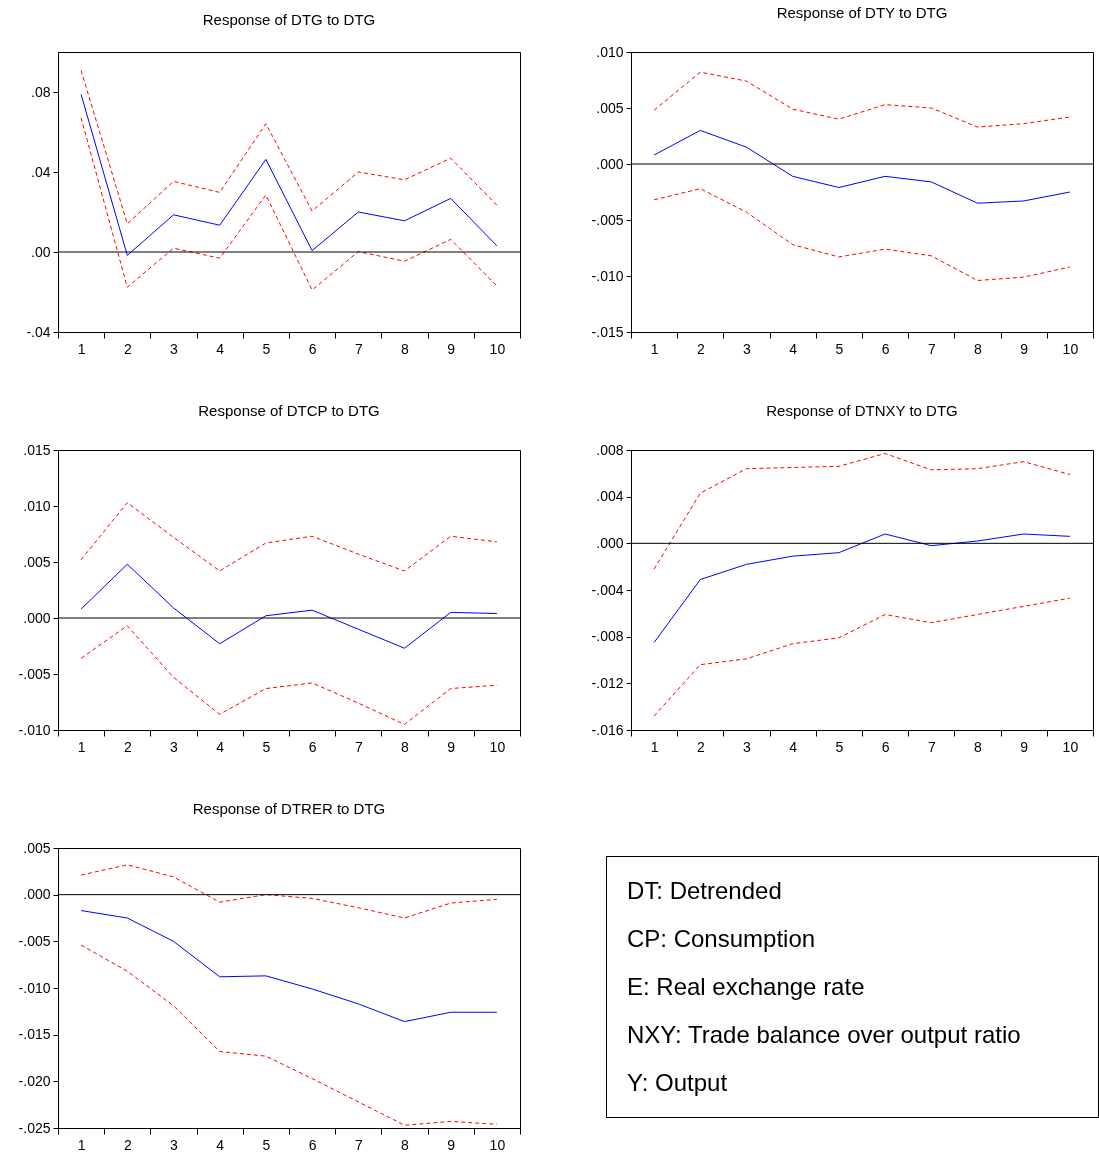 Image resolution: width=1099 pixels, height=1155 pixels. Describe the element at coordinates (722, 939) in the screenshot. I see `text: CP: Consumption` at that location.